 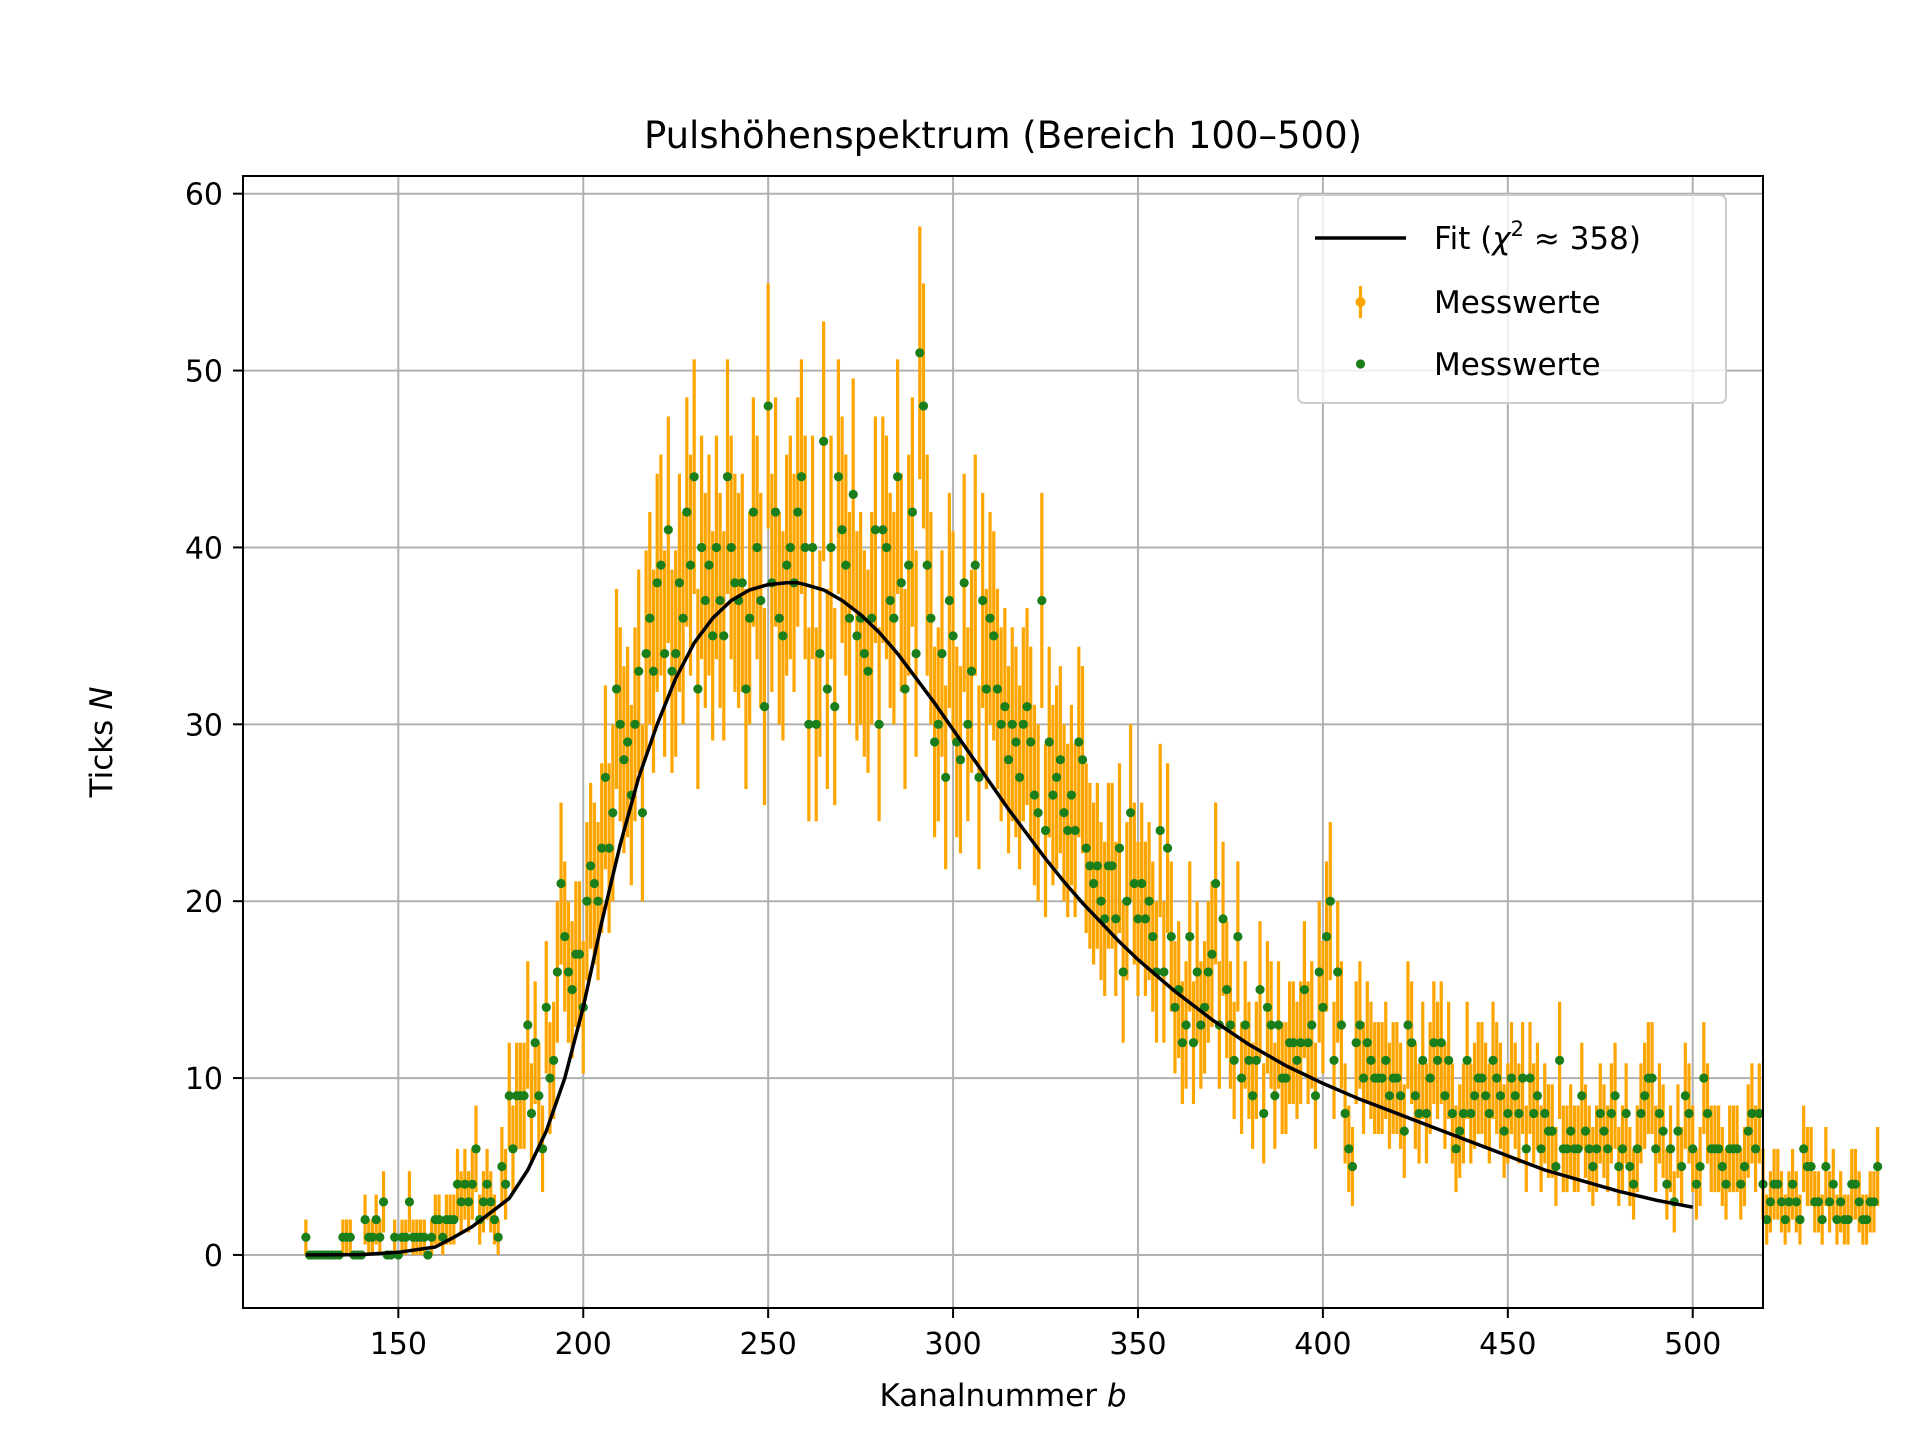 I want to click on x-axis-label-var: b, so click(x=1117, y=1396).